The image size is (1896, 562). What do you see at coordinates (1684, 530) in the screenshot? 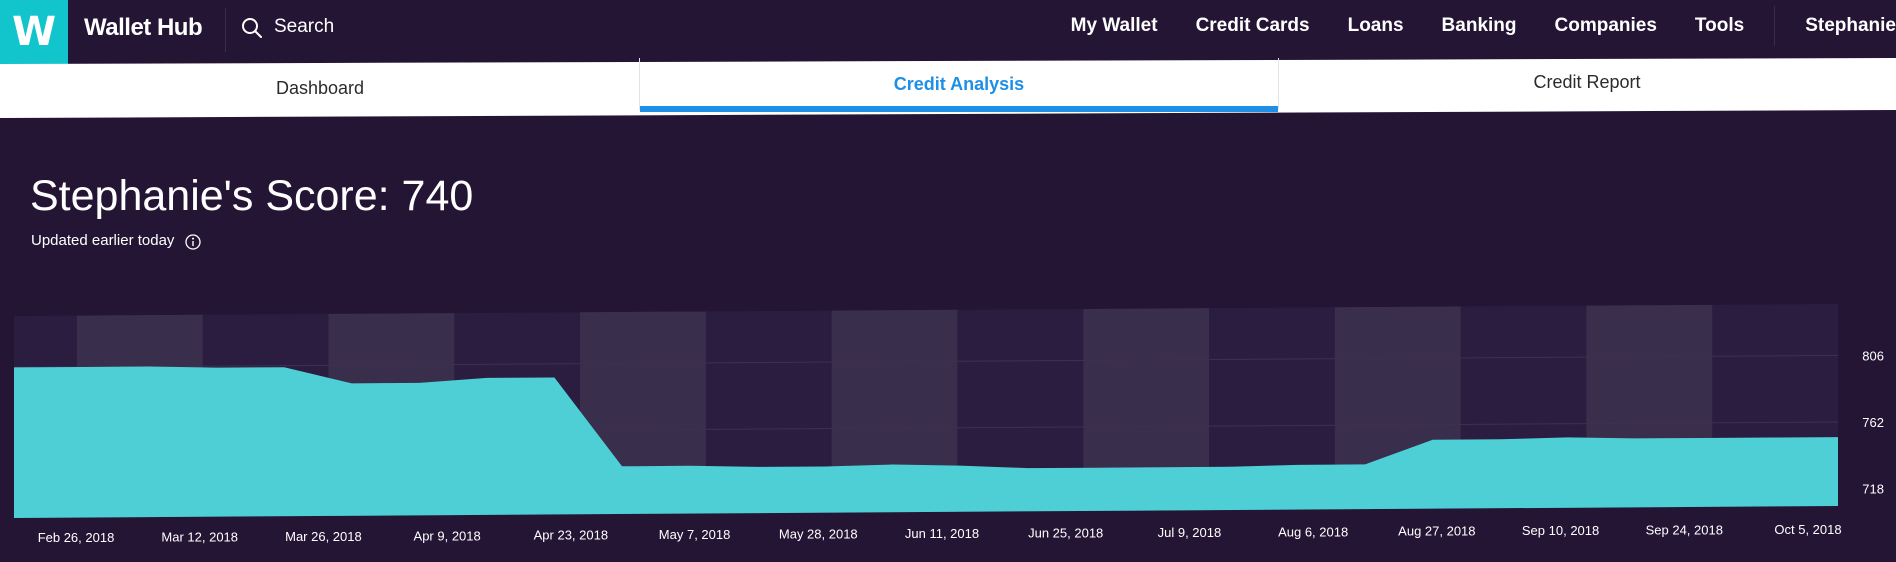
I see `x-tick-label: Sep 24, 2018` at bounding box center [1684, 530].